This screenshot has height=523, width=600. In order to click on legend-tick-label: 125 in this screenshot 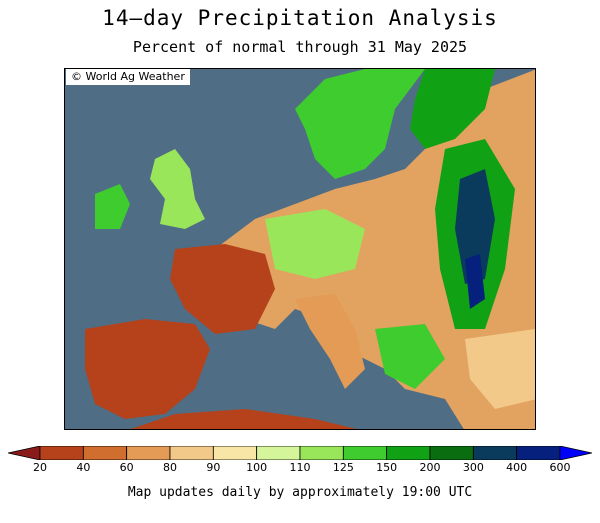, I will do `click(343, 467)`.